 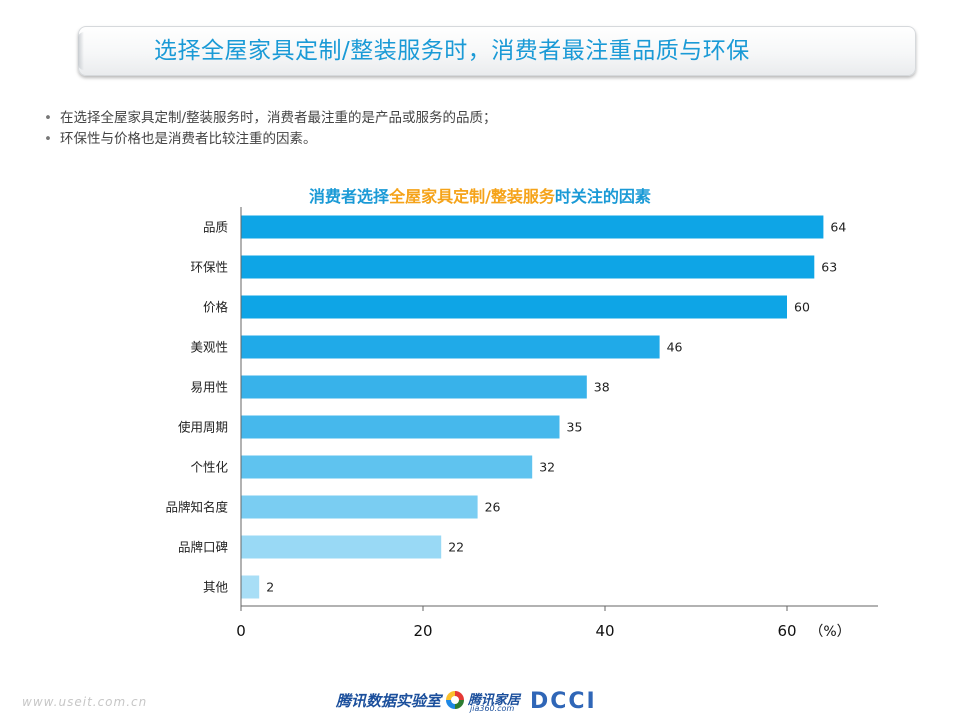 What do you see at coordinates (838, 227) in the screenshot?
I see `data-label: 64` at bounding box center [838, 227].